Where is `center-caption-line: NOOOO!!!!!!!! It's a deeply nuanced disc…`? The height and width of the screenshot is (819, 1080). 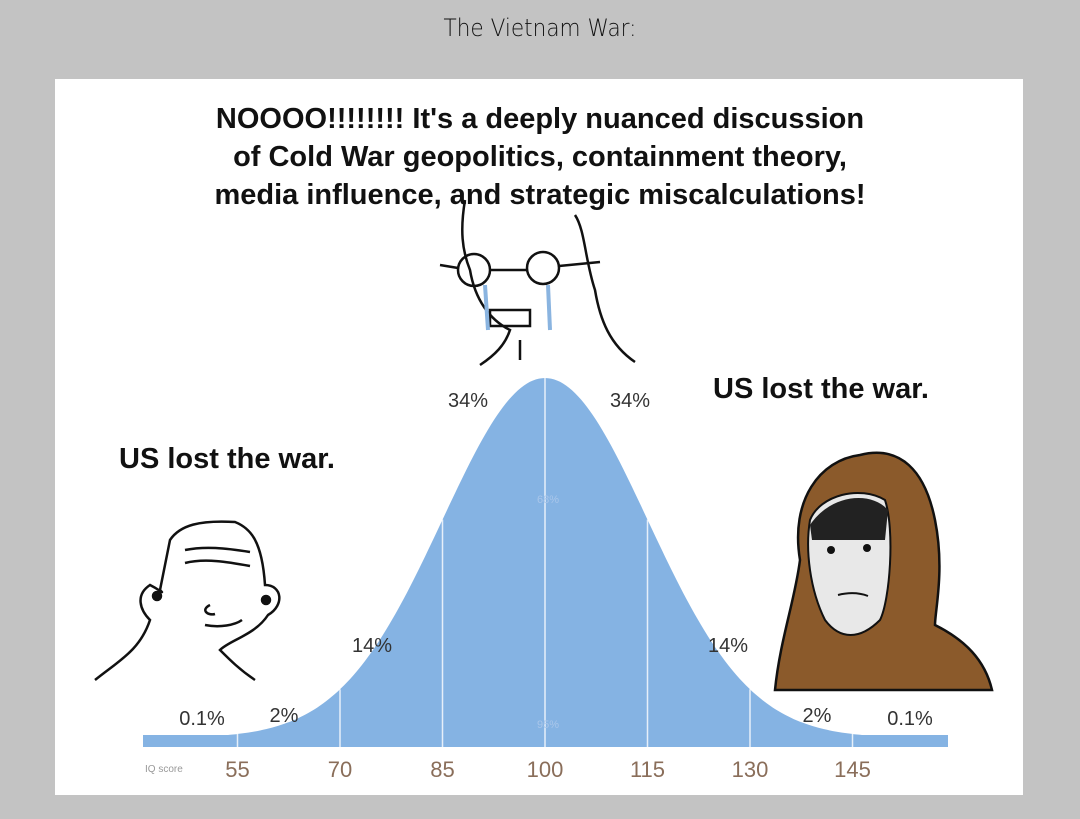
center-caption-line: NOOOO!!!!!!!! It's a deeply nuanced disc… is located at coordinates (540, 119).